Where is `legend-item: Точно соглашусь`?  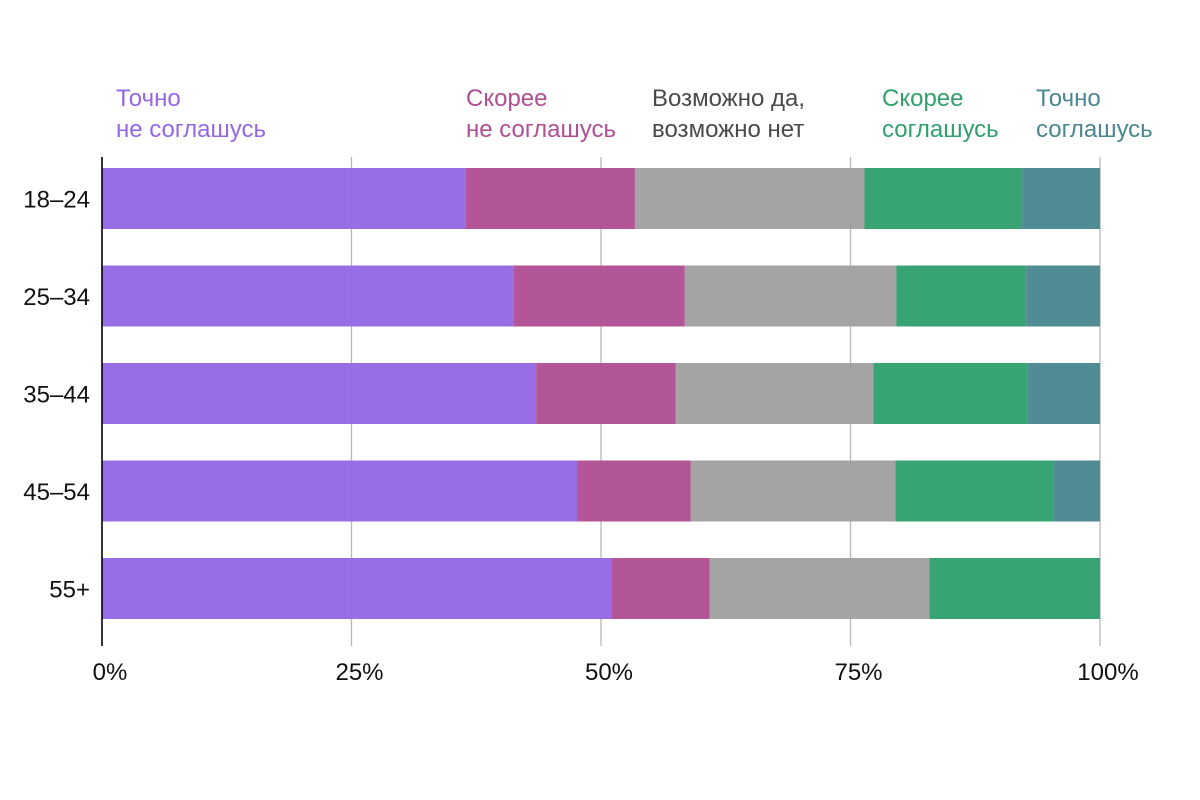
legend-item: Точно соглашусь is located at coordinates (1094, 114).